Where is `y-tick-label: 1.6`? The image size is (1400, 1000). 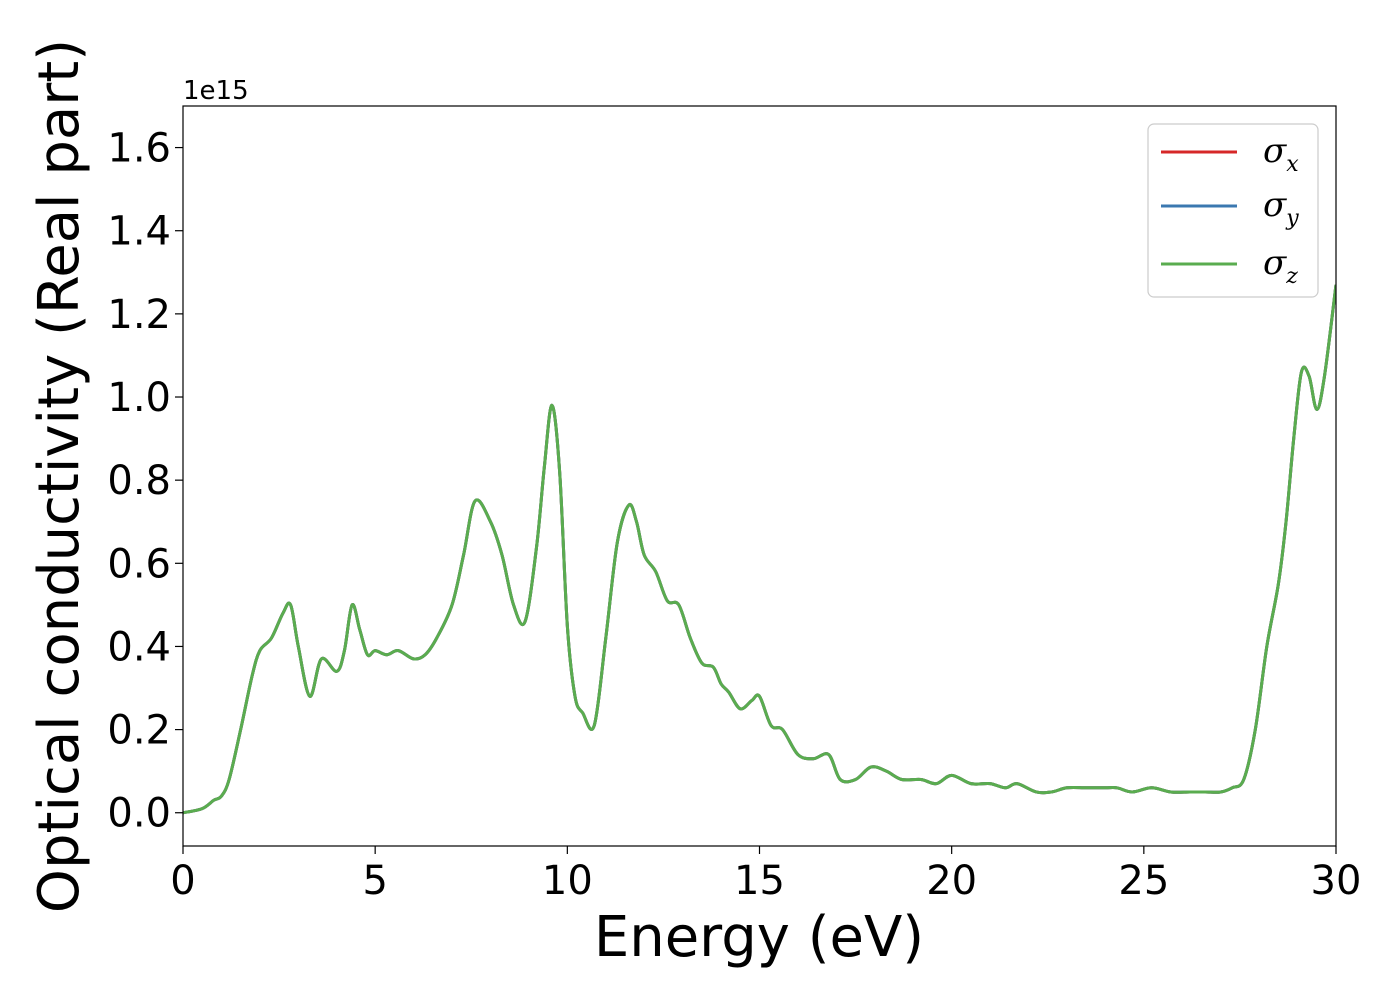
y-tick-label: 1.6 is located at coordinates (139, 149).